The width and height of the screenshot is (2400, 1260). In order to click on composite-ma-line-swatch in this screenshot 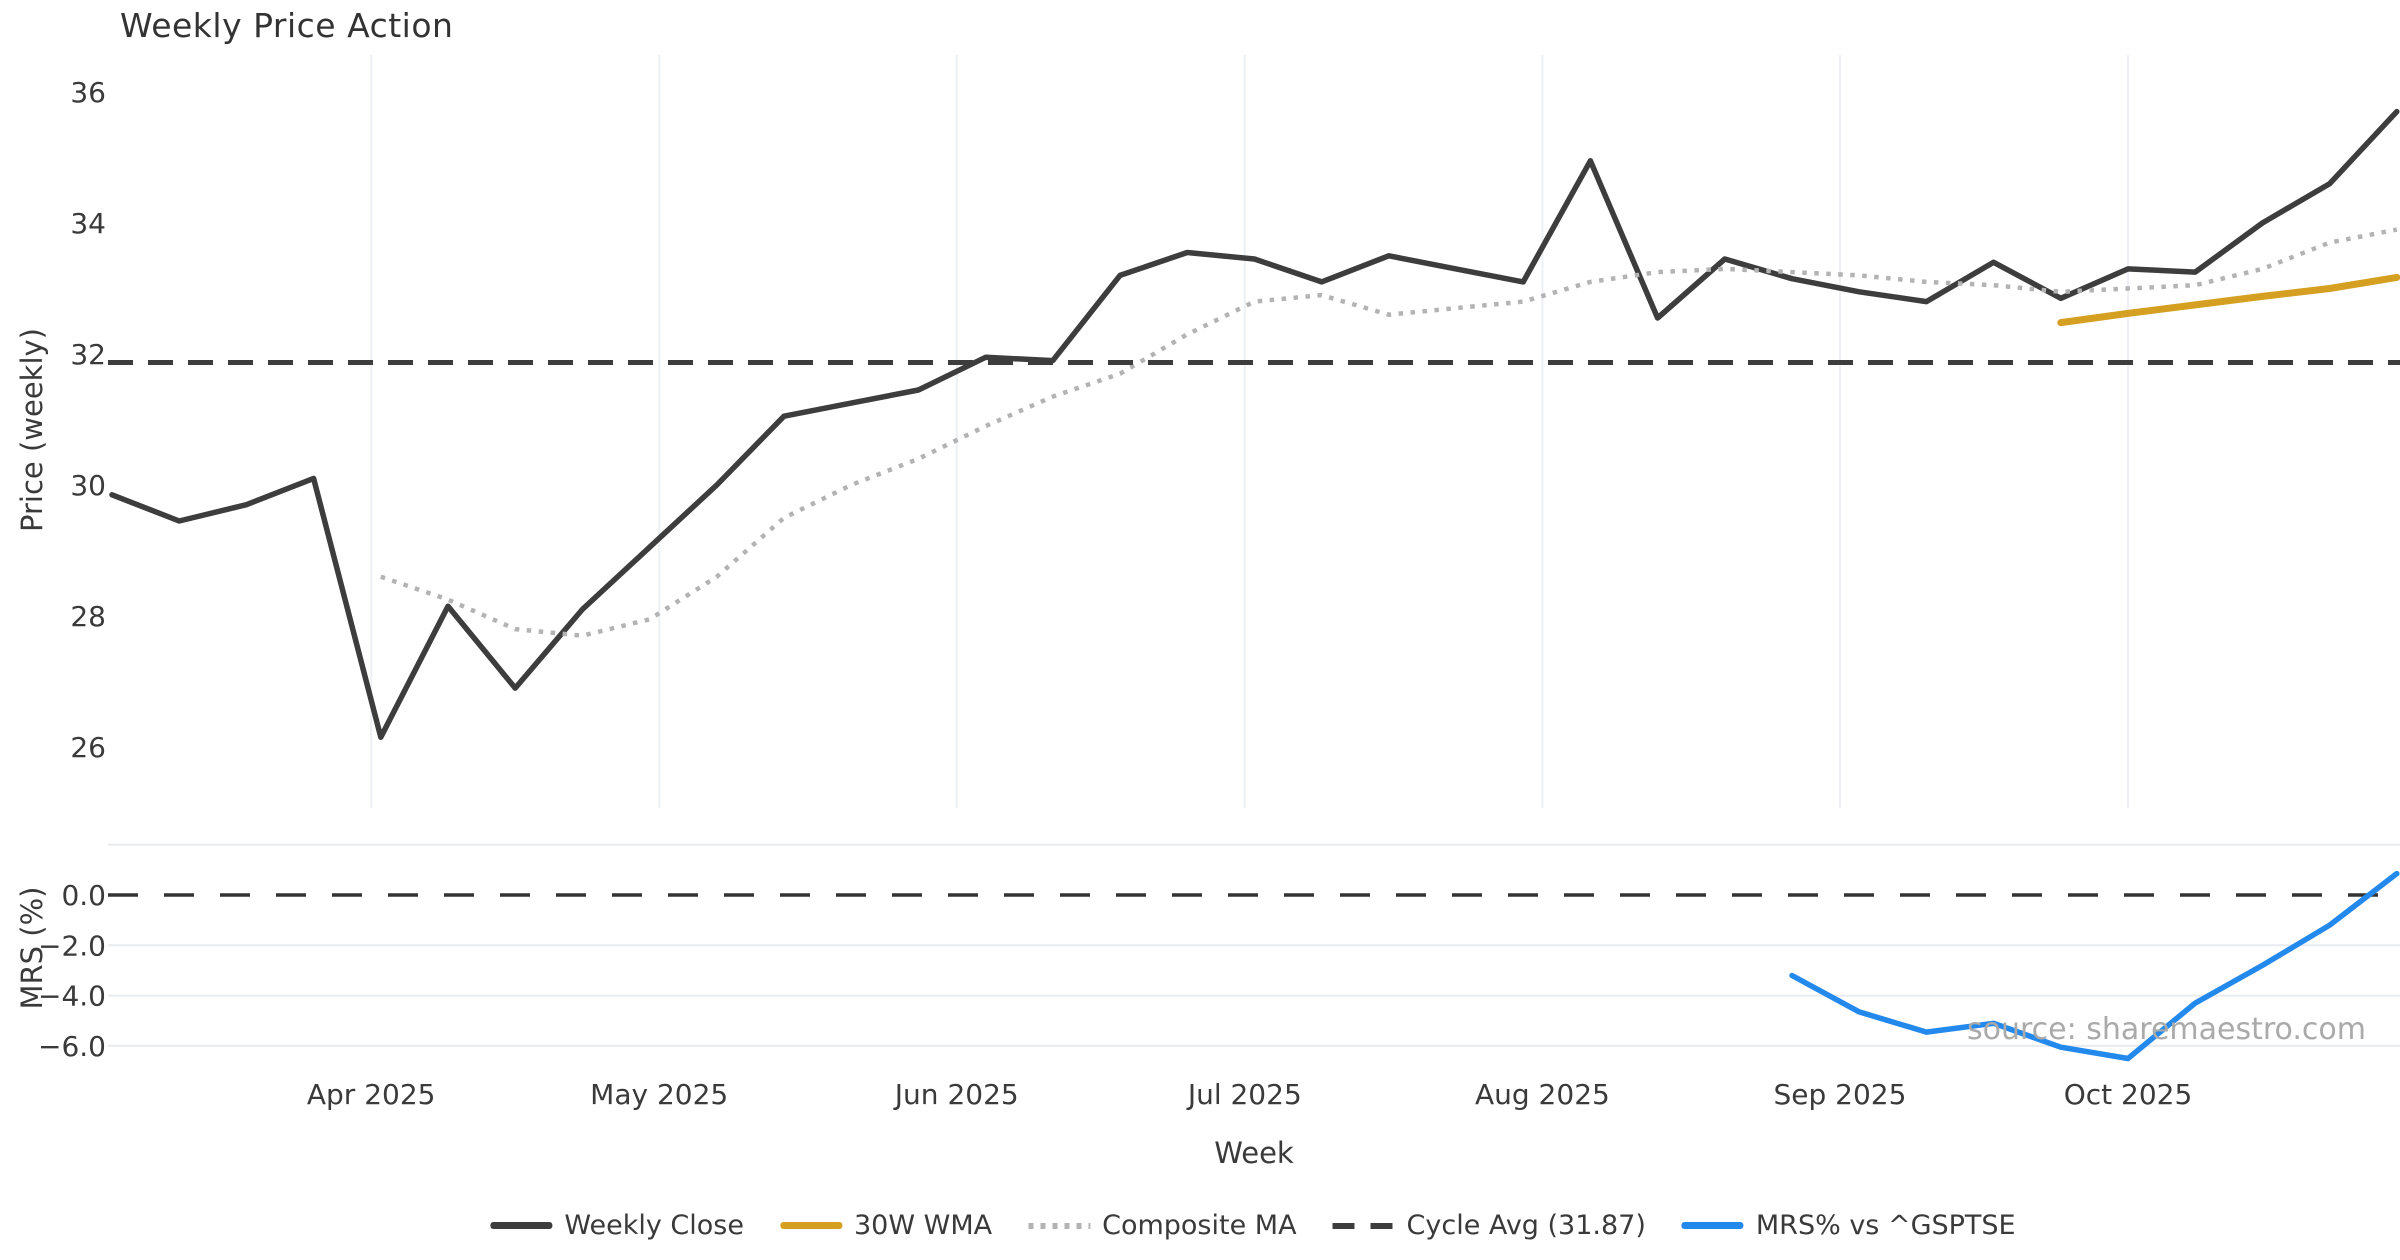, I will do `click(1059, 1225)`.